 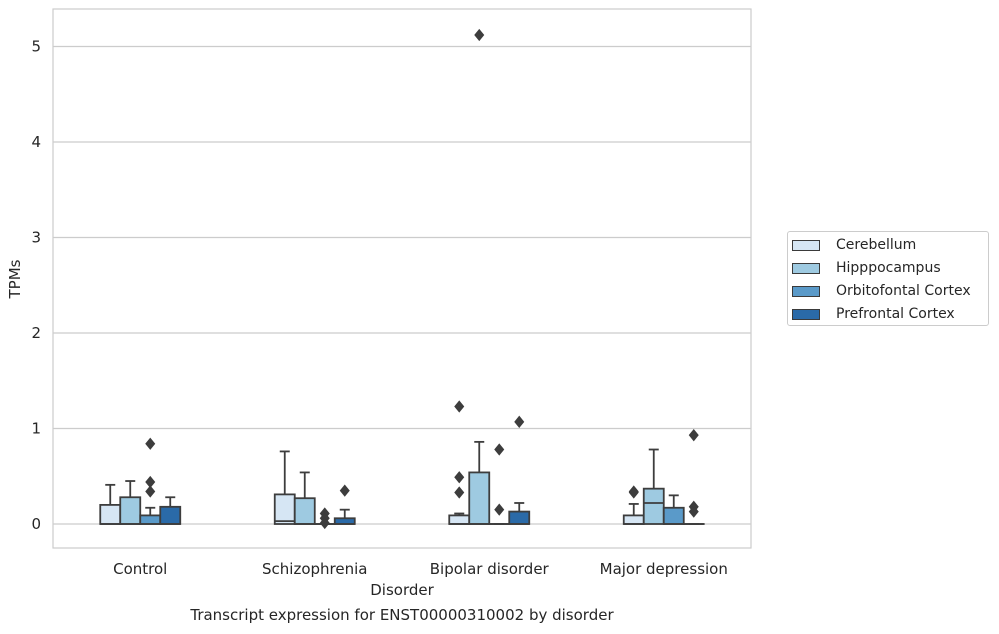 I want to click on legend-label: Orbitofontal Cortex, so click(x=903, y=291).